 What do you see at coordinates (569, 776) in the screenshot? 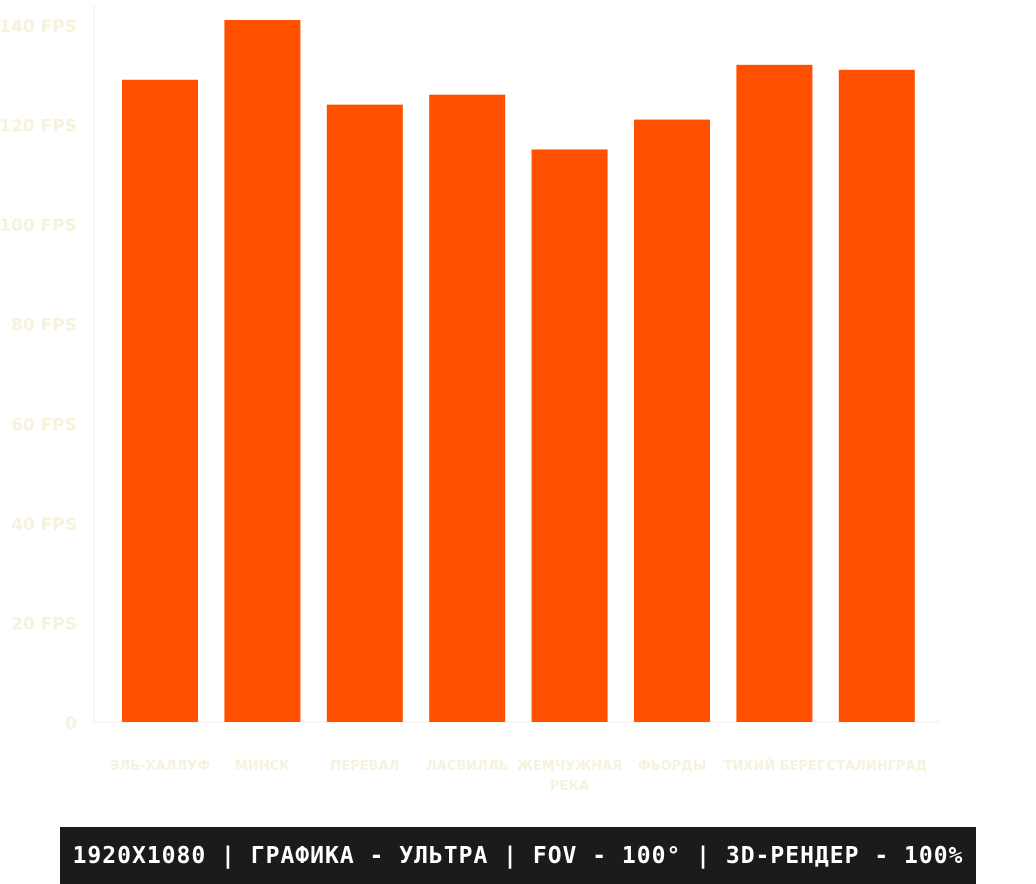
I see `x-tick-label: ЖЕМЧУЖНАЯ РЕКА` at bounding box center [569, 776].